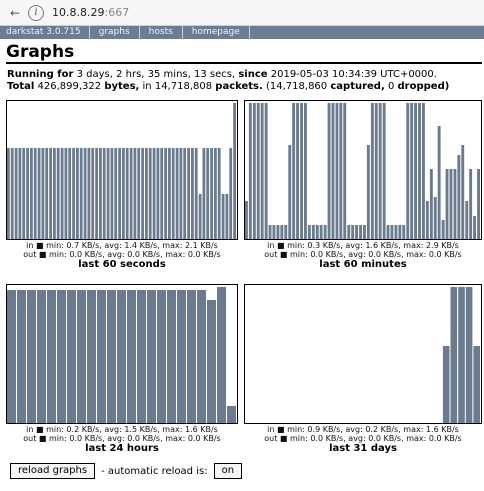 The width and height of the screenshot is (484, 491). What do you see at coordinates (228, 471) in the screenshot?
I see `auto-reload-toggle: on` at bounding box center [228, 471].